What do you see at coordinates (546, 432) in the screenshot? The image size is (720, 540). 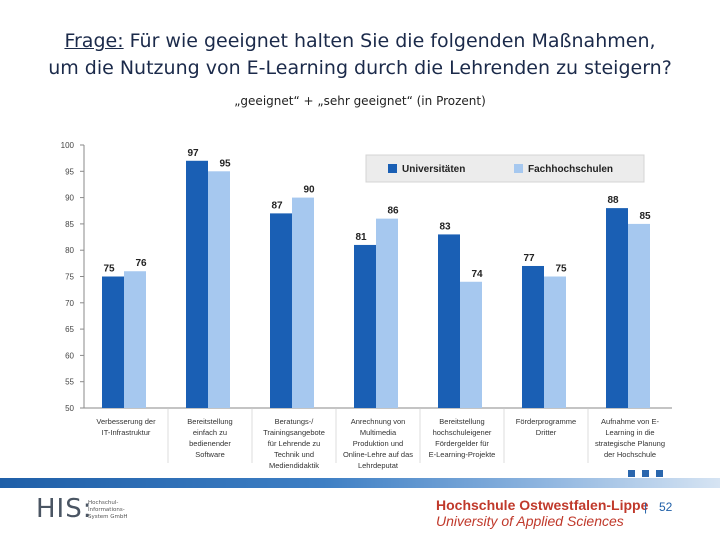 I see `x-category-label: Dritter` at bounding box center [546, 432].